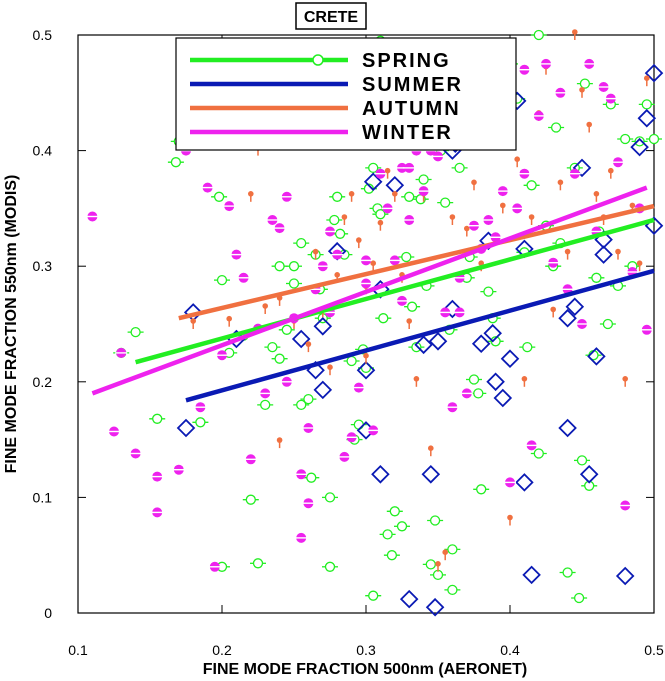  Describe the element at coordinates (11, 324) in the screenshot. I see `y-axis-title: FINE MODE FRACTION 550nm (MODIS)` at that location.